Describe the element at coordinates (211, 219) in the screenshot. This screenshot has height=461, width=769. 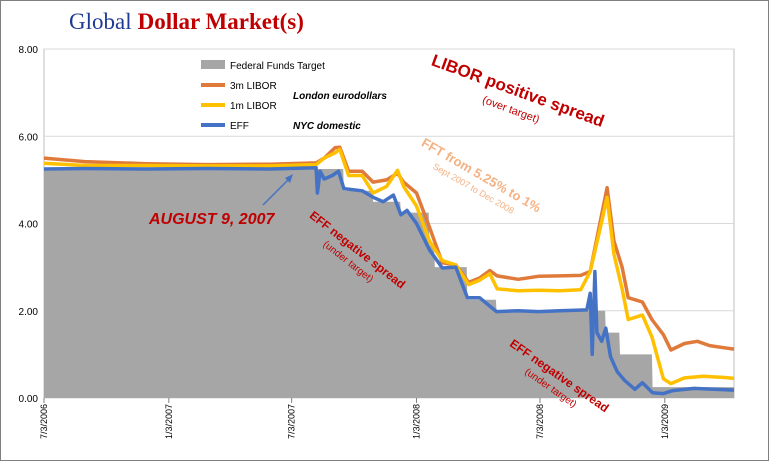
I see `annotation-aug-9: AUGUST 9, 2007` at that location.